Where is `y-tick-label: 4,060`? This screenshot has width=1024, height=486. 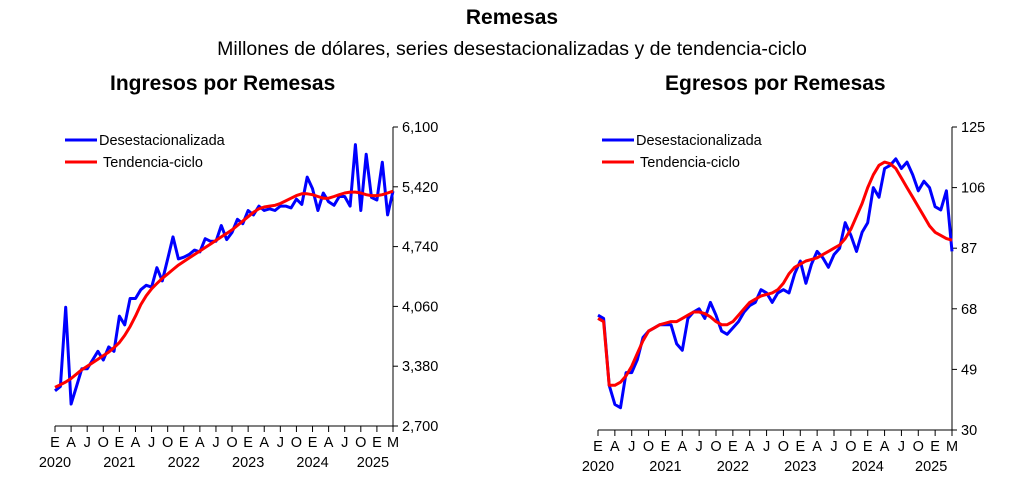 y-tick-label: 4,060 is located at coordinates (420, 307).